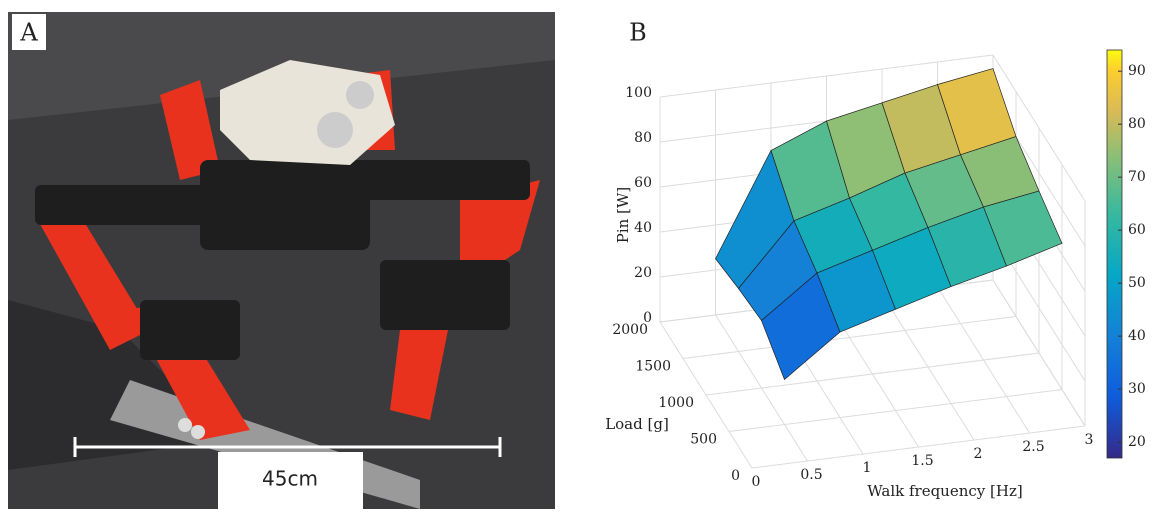  Describe the element at coordinates (811, 475) in the screenshot. I see `x-tick-label: 0.5` at that location.